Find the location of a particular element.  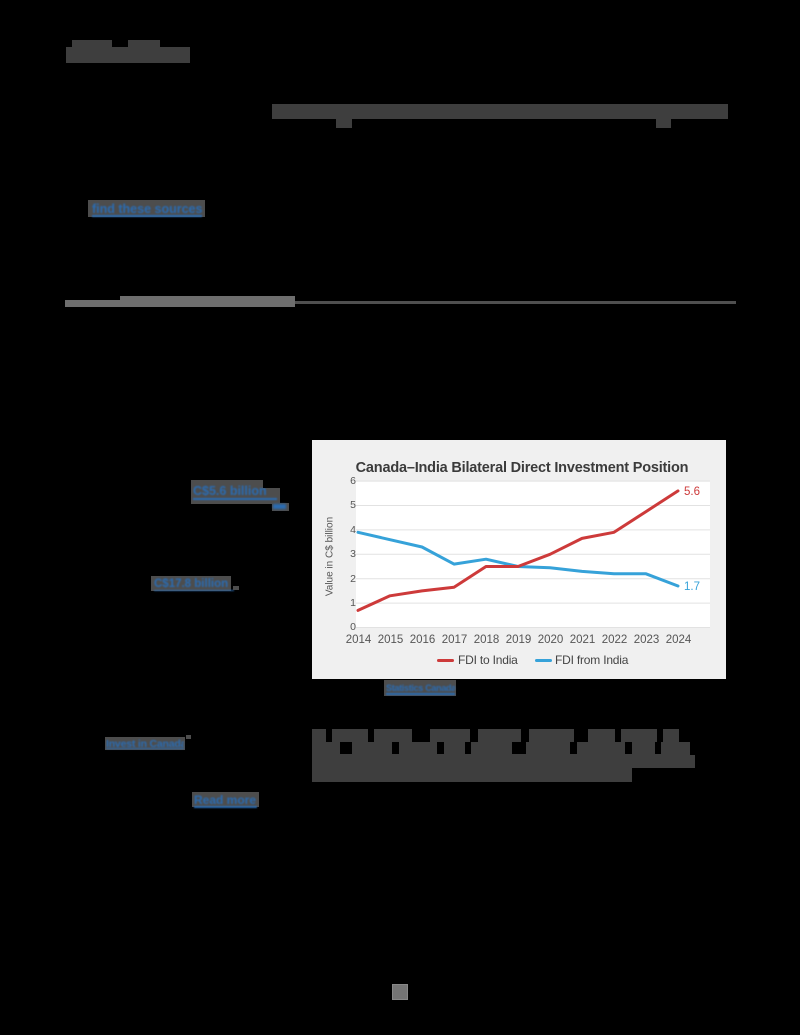

svg-text: 1.7 is located at coordinates (692, 587).